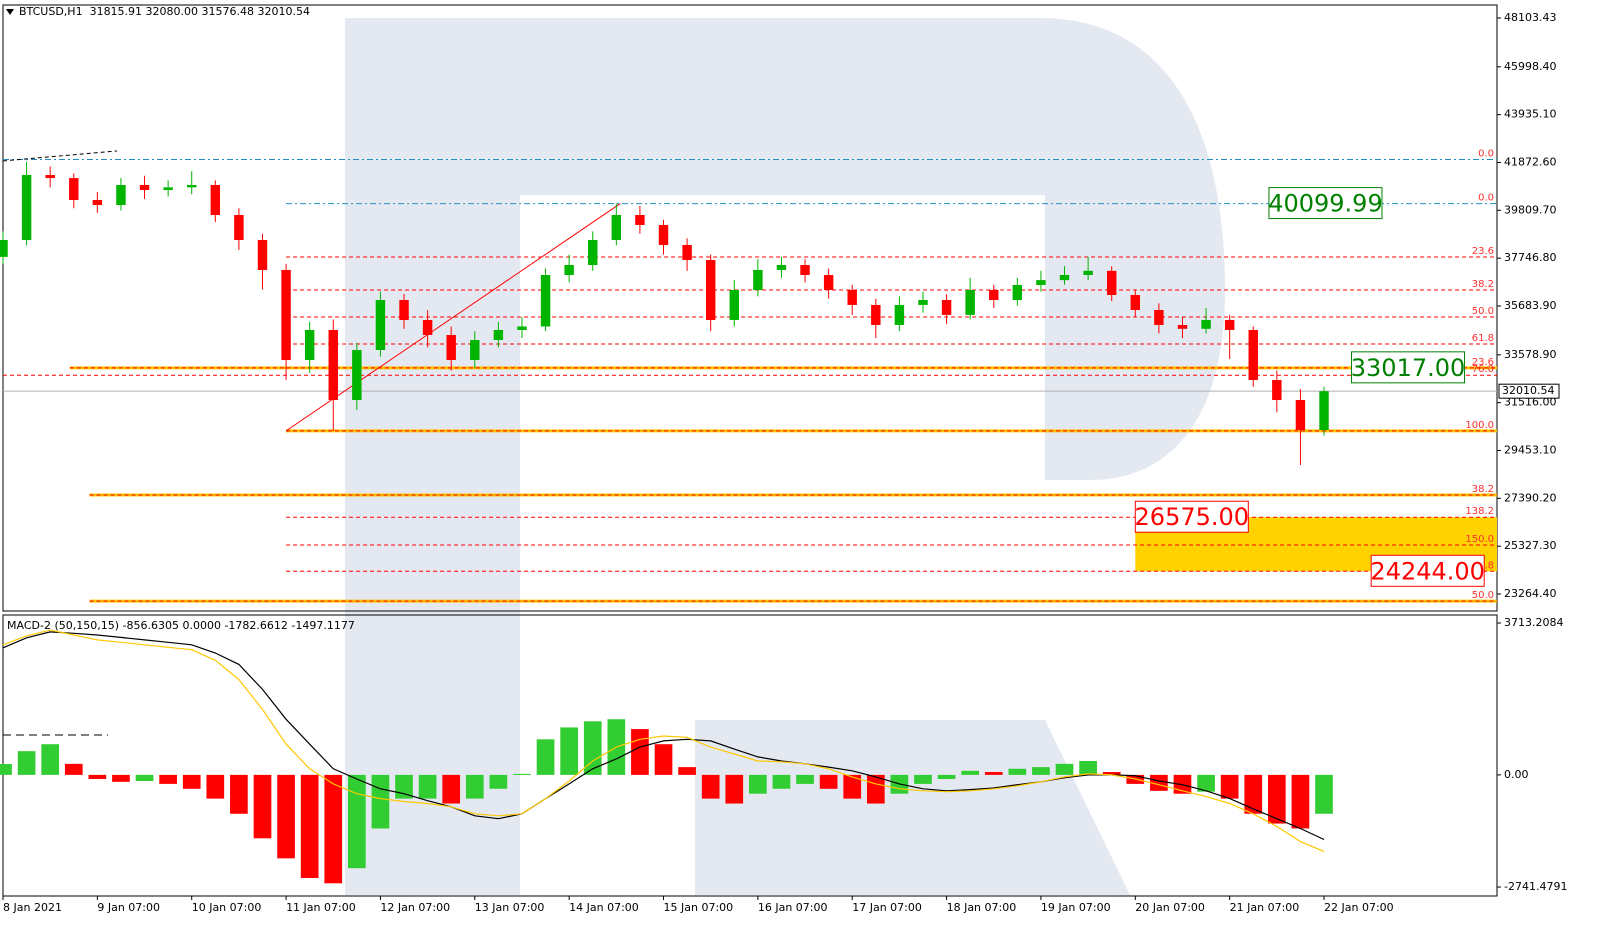  What do you see at coordinates (699, 907) in the screenshot?
I see `x-tick-label: 15 Jan 07:00` at bounding box center [699, 907].